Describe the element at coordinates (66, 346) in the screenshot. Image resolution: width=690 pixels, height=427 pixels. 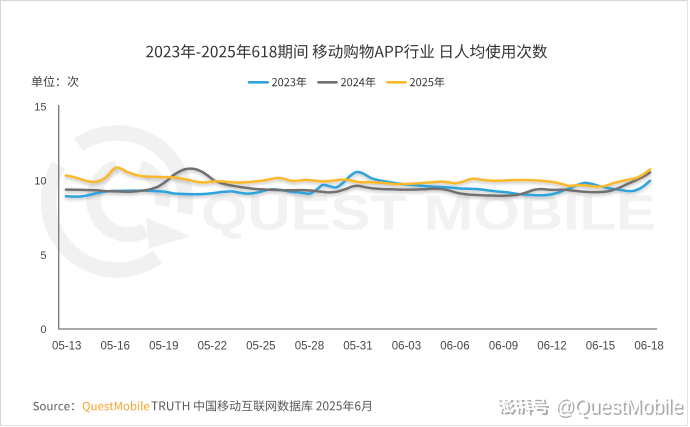
I see `svg-text: 05-13` at that location.